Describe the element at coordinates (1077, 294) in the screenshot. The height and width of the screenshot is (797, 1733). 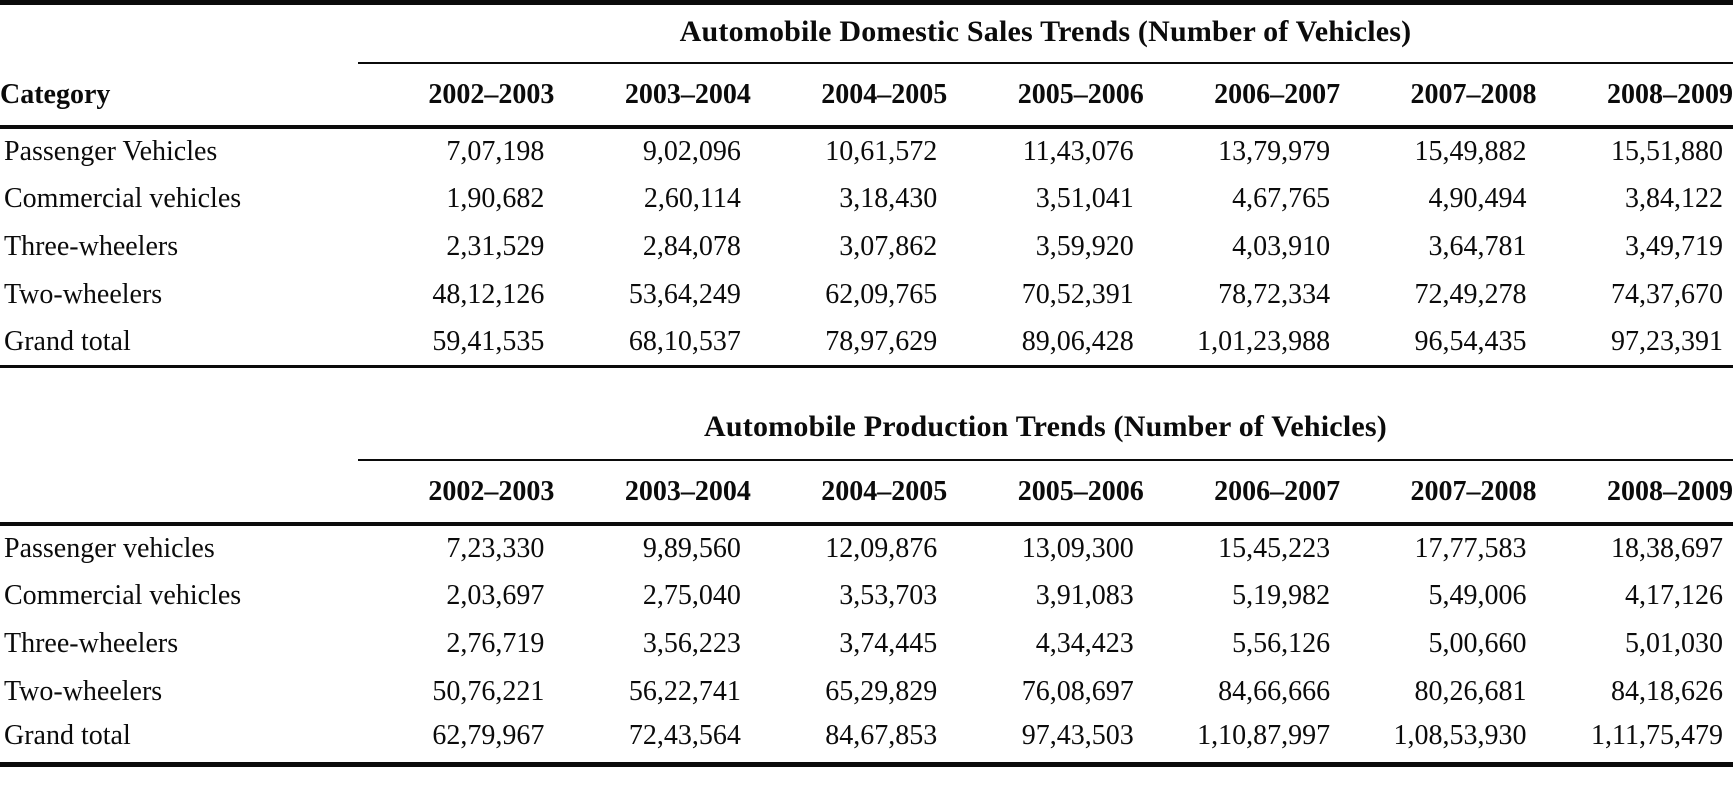
I see `value-cell: 70,52,391` at that location.